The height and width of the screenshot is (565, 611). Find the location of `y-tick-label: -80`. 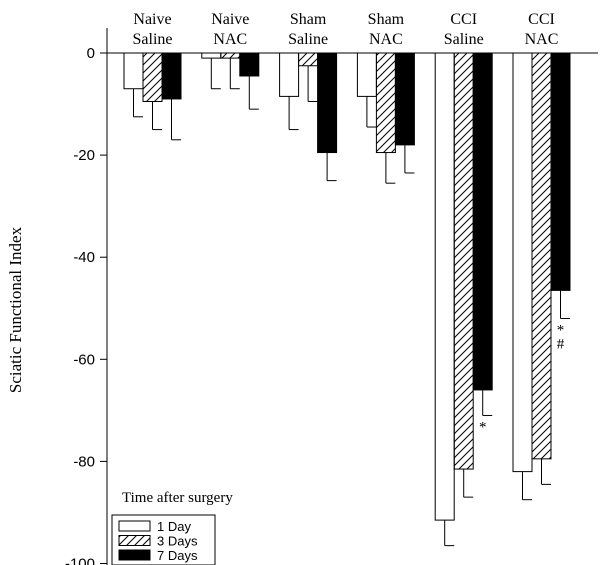

y-tick-label: -80 is located at coordinates (84, 461).